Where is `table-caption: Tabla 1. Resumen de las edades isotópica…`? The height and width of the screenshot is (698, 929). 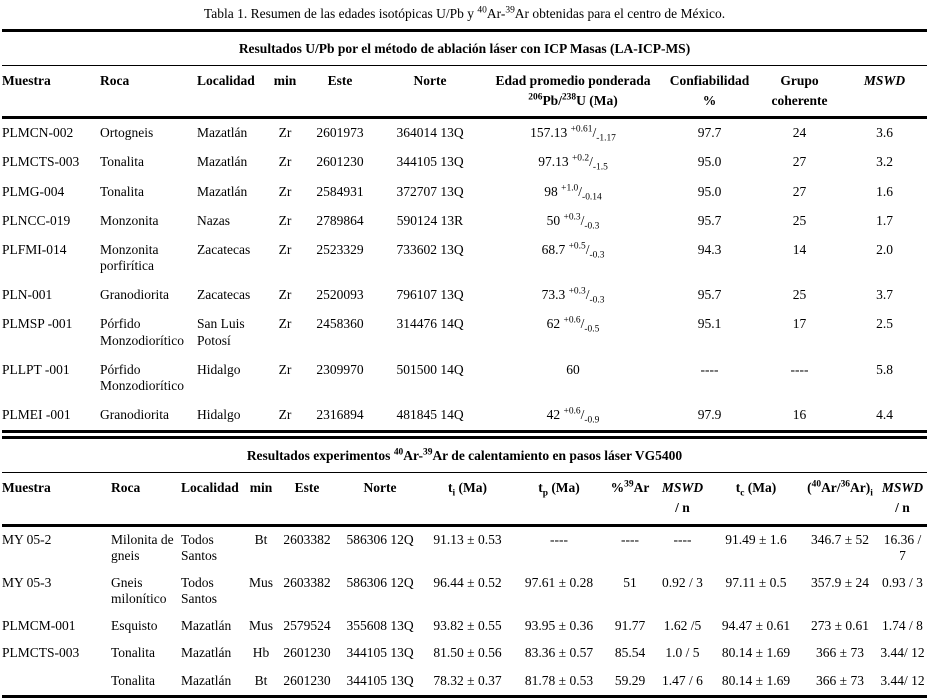 table-caption: Tabla 1. Resumen de las edades isotópica… is located at coordinates (464, 13).